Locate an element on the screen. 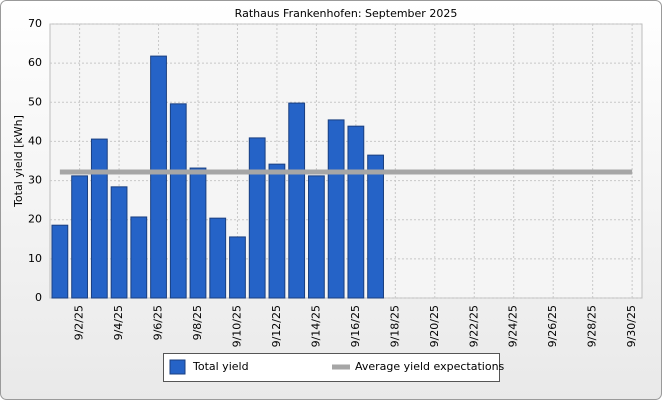 The image size is (662, 404). y-tick-label: 0 is located at coordinates (38, 297).